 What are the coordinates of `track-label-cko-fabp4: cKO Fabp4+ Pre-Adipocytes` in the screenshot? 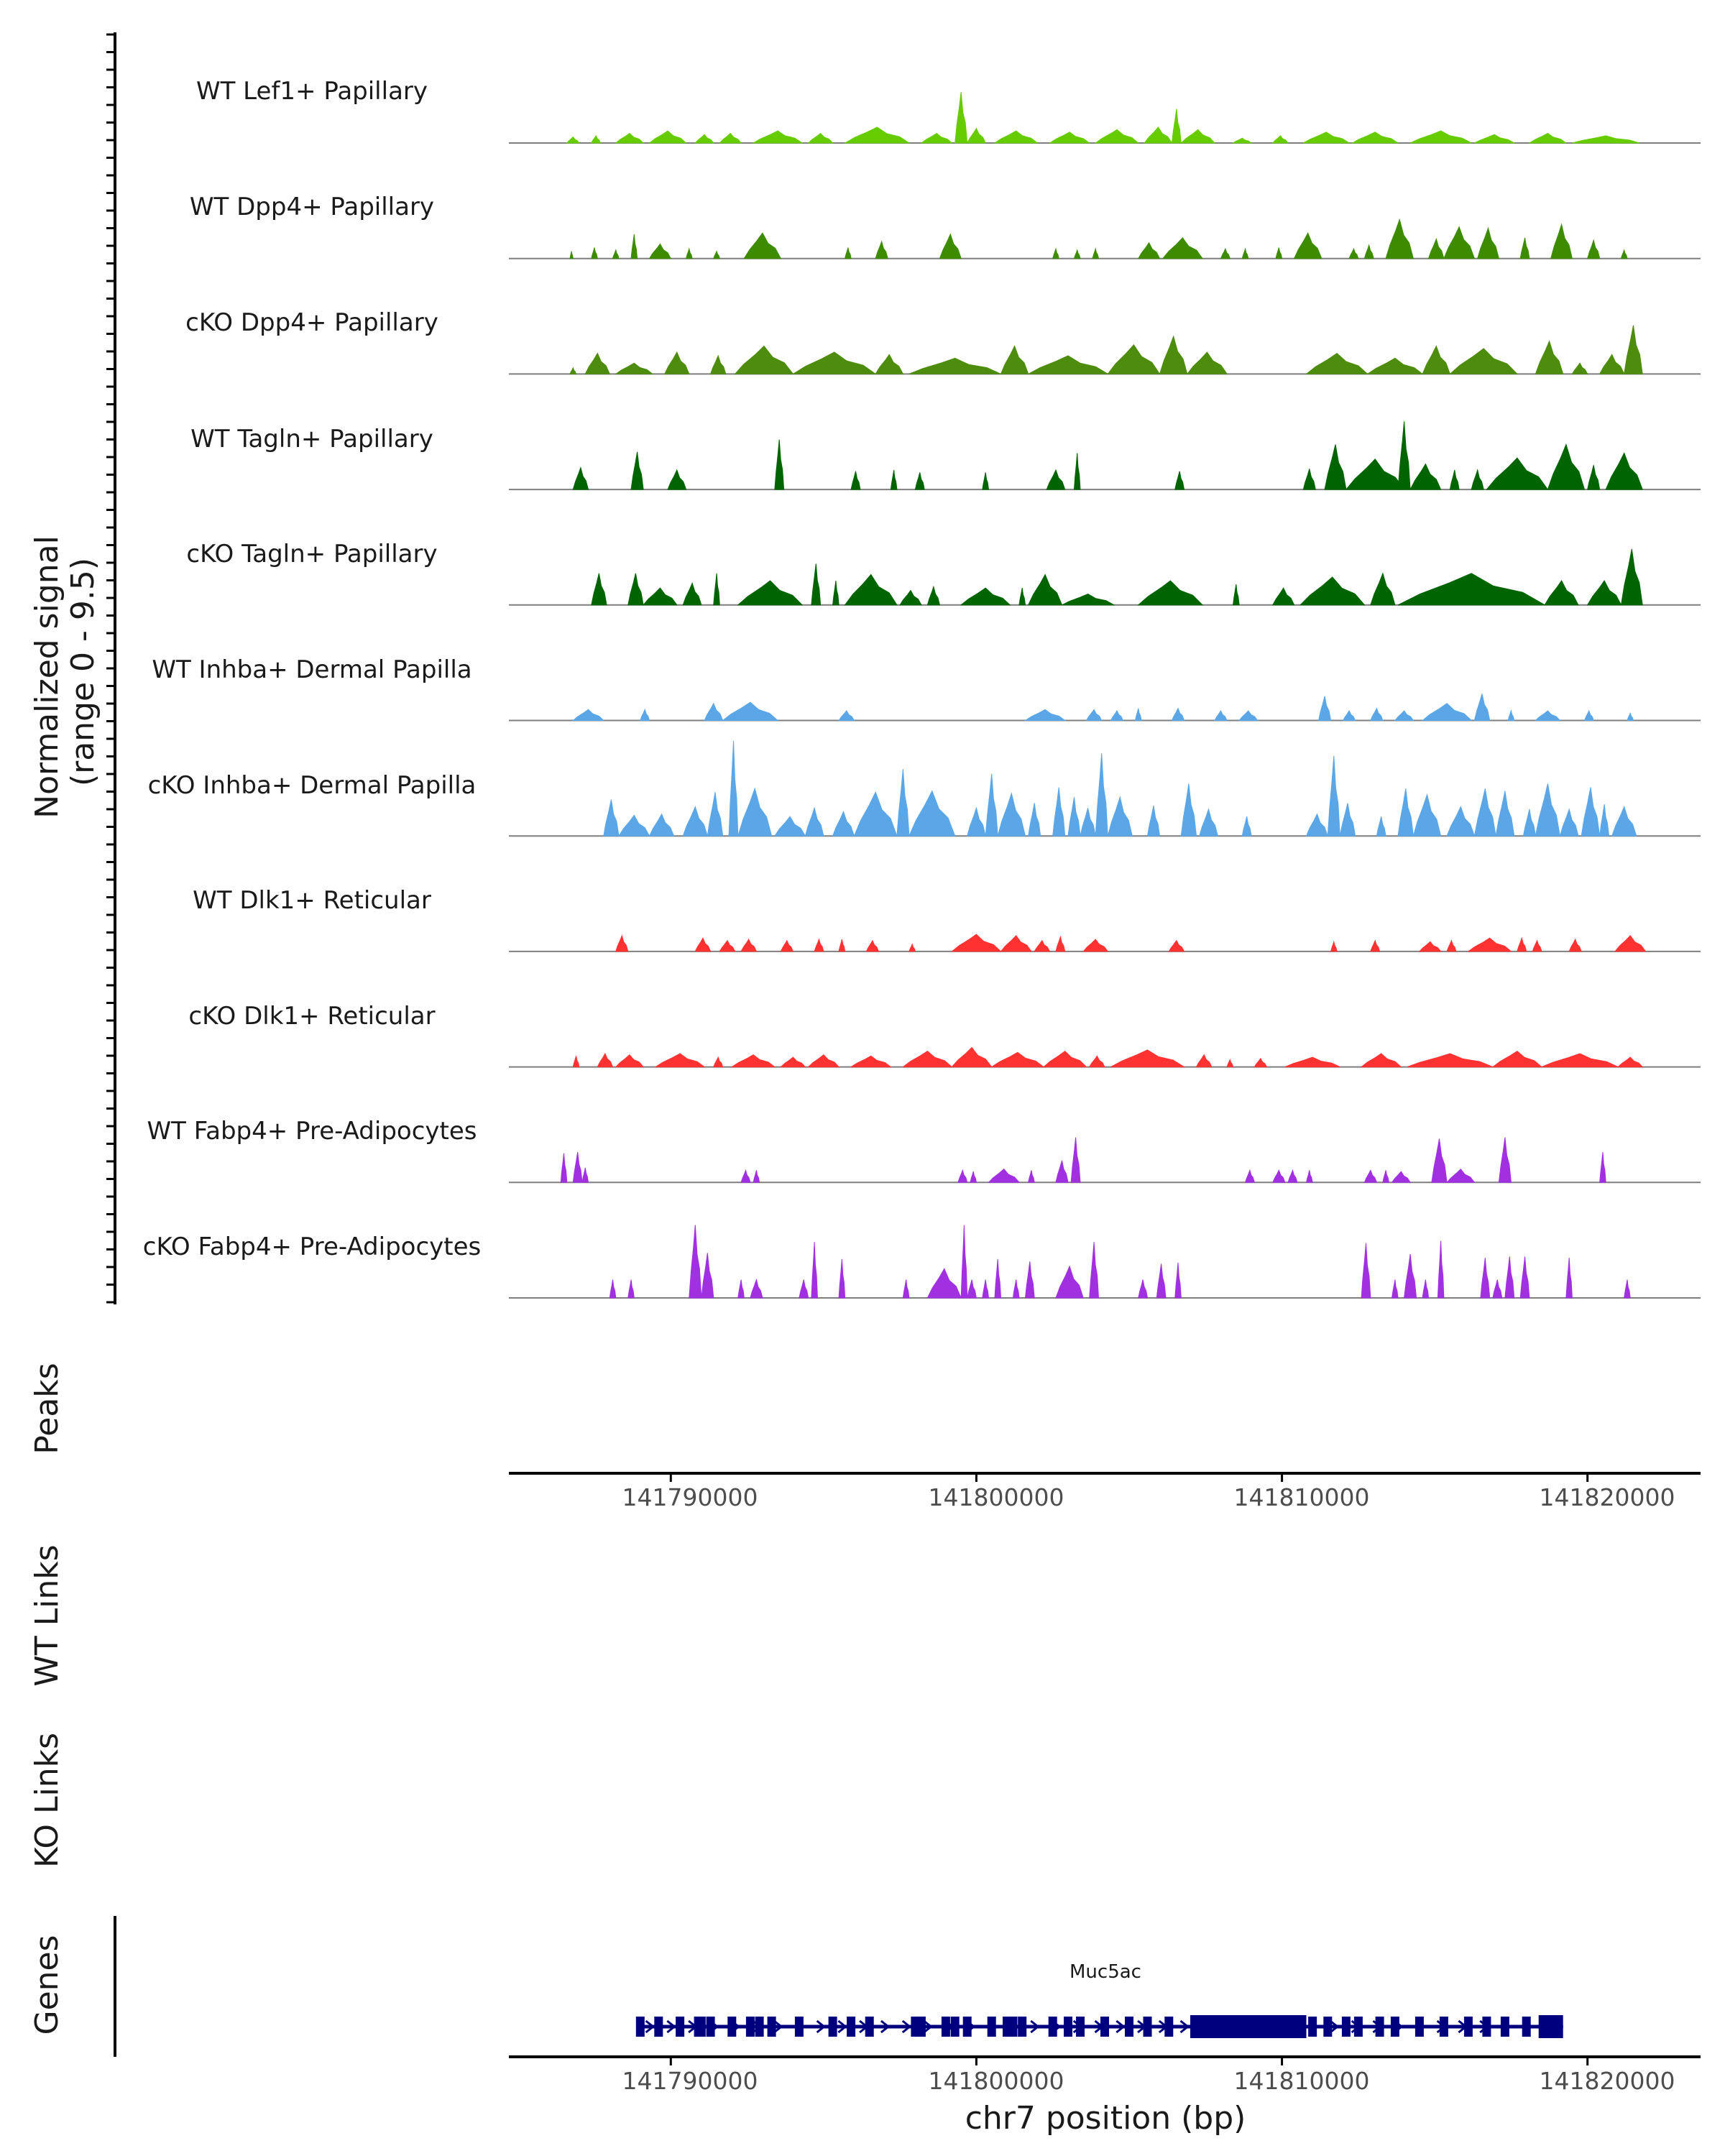 It's located at (312, 1247).